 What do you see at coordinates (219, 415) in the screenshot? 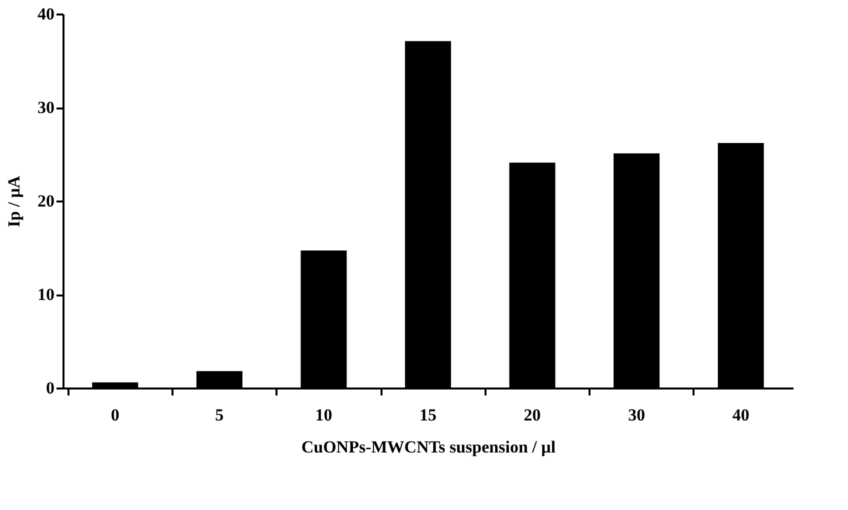
I see `x-tick-label: 5` at bounding box center [219, 415].